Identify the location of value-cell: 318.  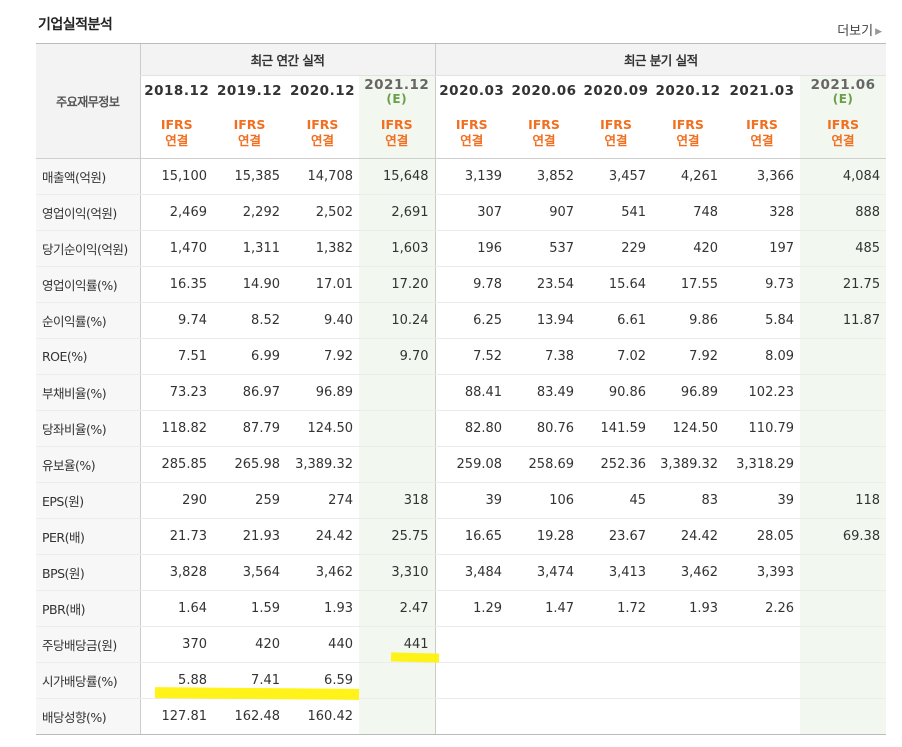
(397, 500).